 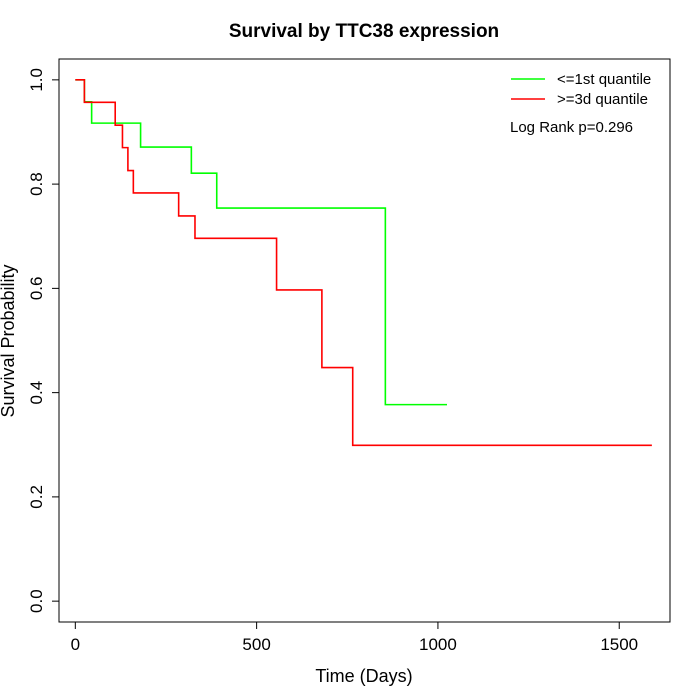 What do you see at coordinates (36, 497) in the screenshot?
I see `y-tick-label: 0.2` at bounding box center [36, 497].